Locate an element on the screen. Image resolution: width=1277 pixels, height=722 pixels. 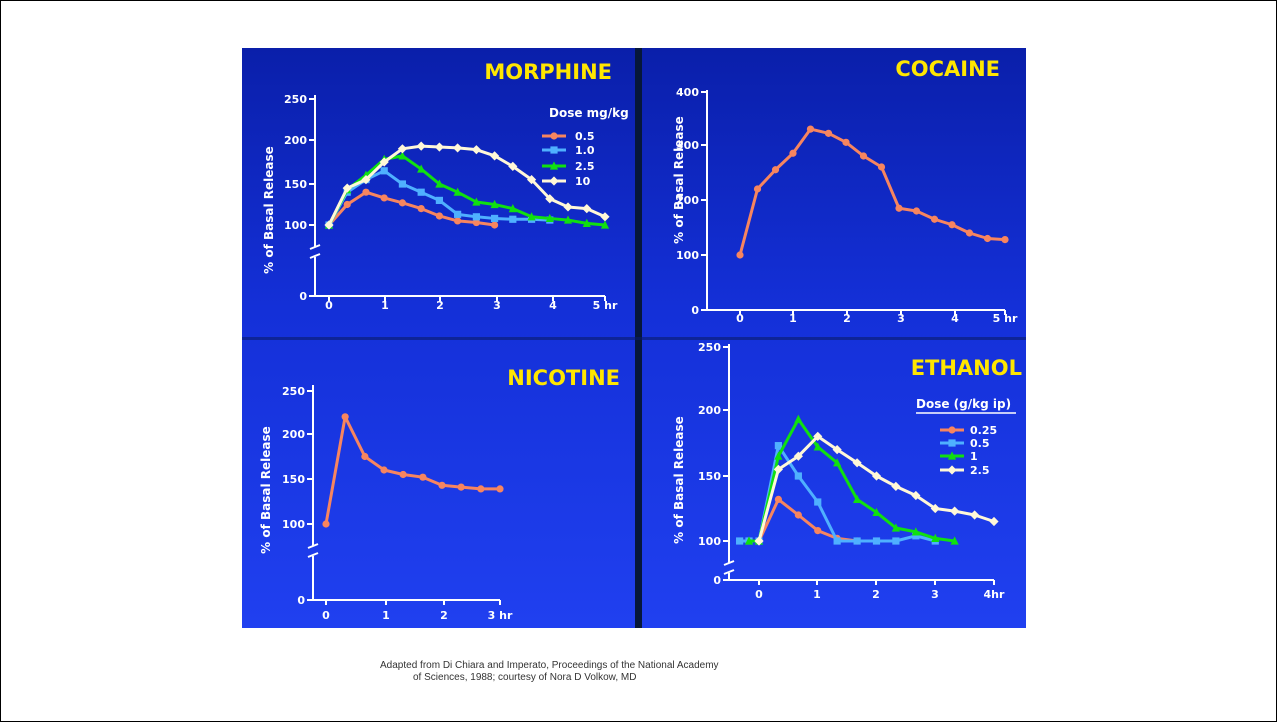
morphine-x-tick-label: 4 is located at coordinates (553, 305).